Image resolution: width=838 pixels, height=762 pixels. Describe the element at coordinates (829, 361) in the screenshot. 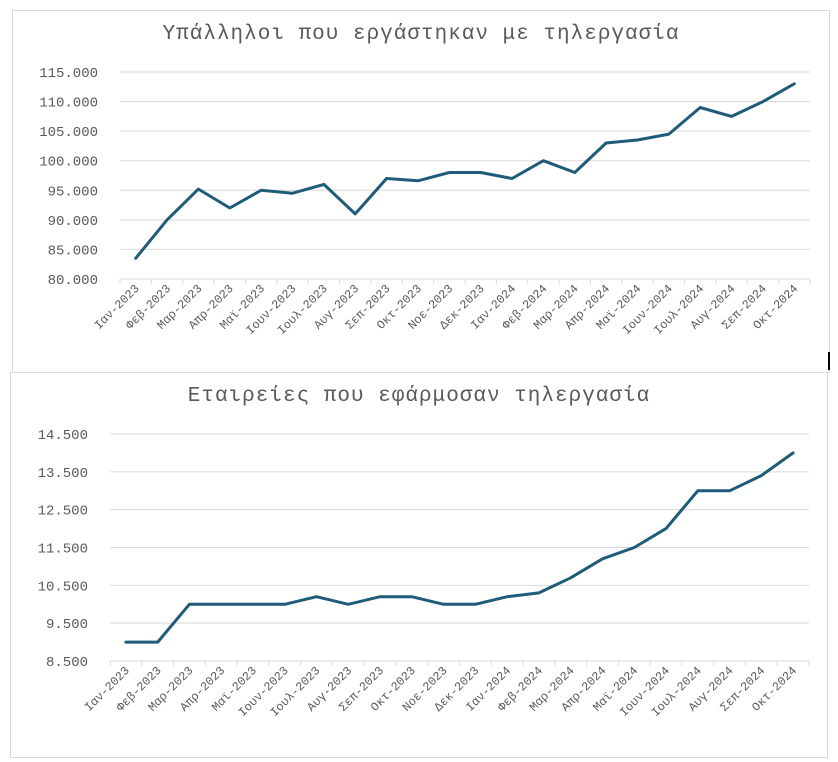

I see `text-cursor-mark` at that location.